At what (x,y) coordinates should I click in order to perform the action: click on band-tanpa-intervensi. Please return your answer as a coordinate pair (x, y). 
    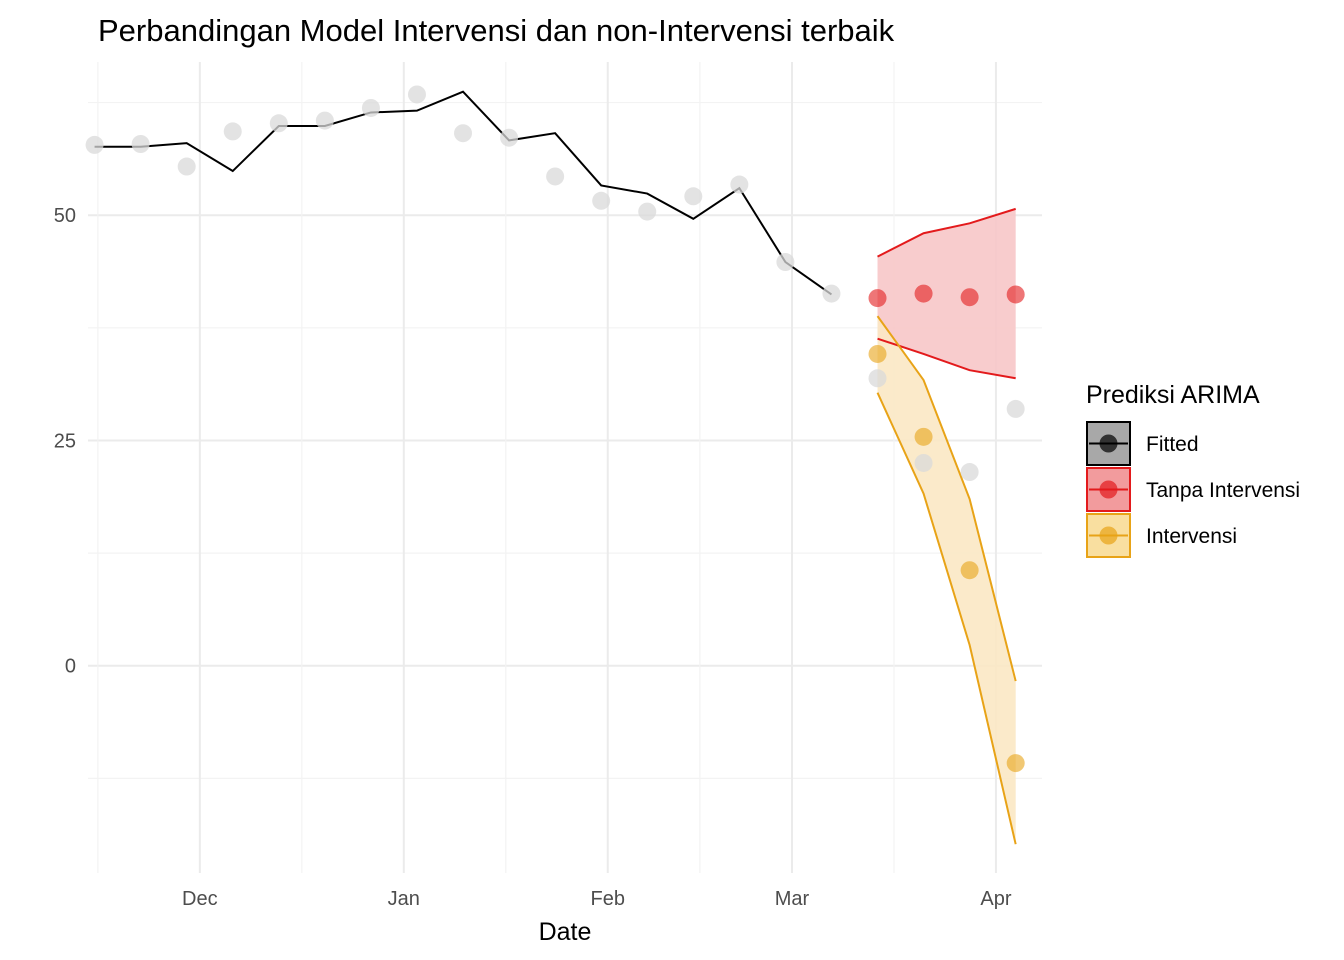
    Looking at the image, I should click on (946, 293).